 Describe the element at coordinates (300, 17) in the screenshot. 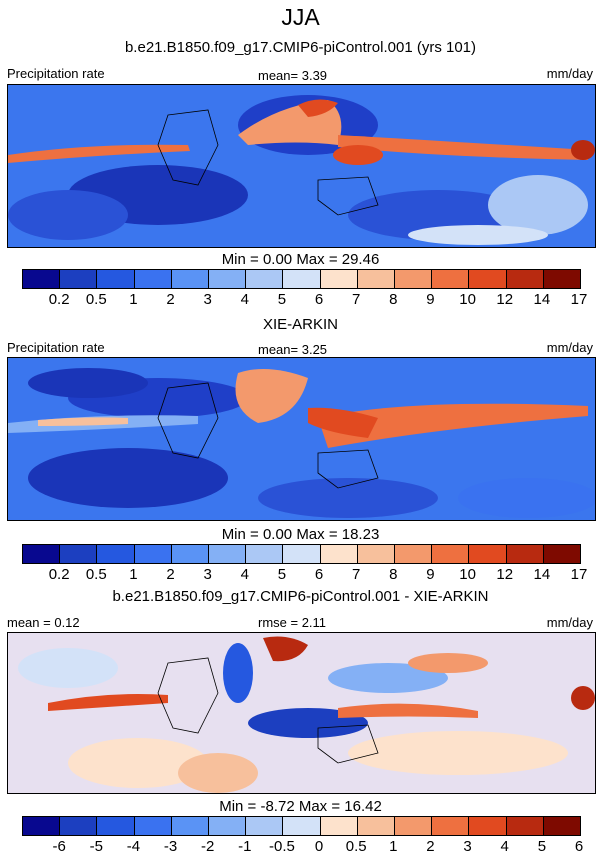

I see `page-title: JJA` at that location.